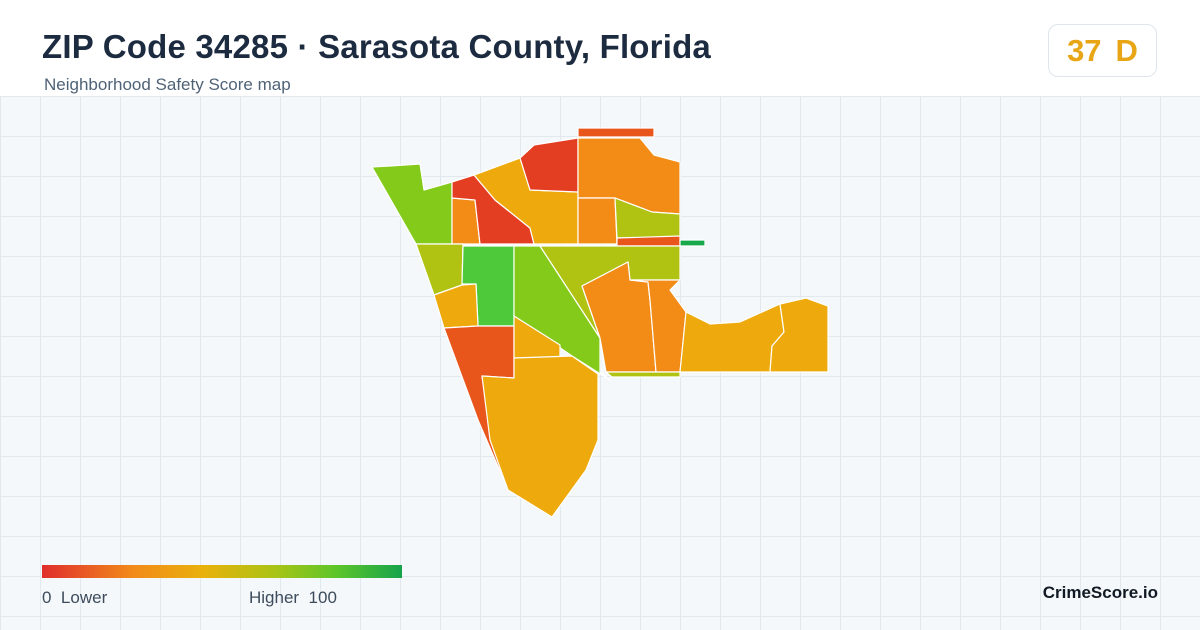  What do you see at coordinates (167, 84) in the screenshot?
I see `page-subtitle: Neighborhood Safety Score map` at bounding box center [167, 84].